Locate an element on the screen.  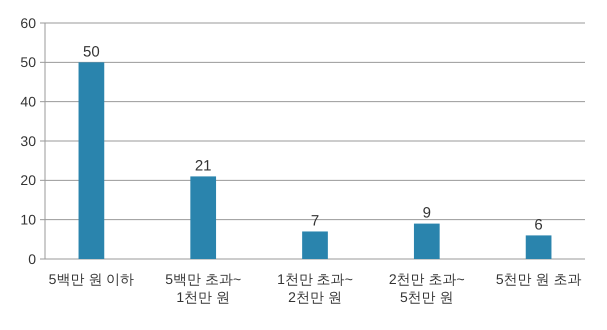
y-tick-label: 30 is located at coordinates (28, 140).